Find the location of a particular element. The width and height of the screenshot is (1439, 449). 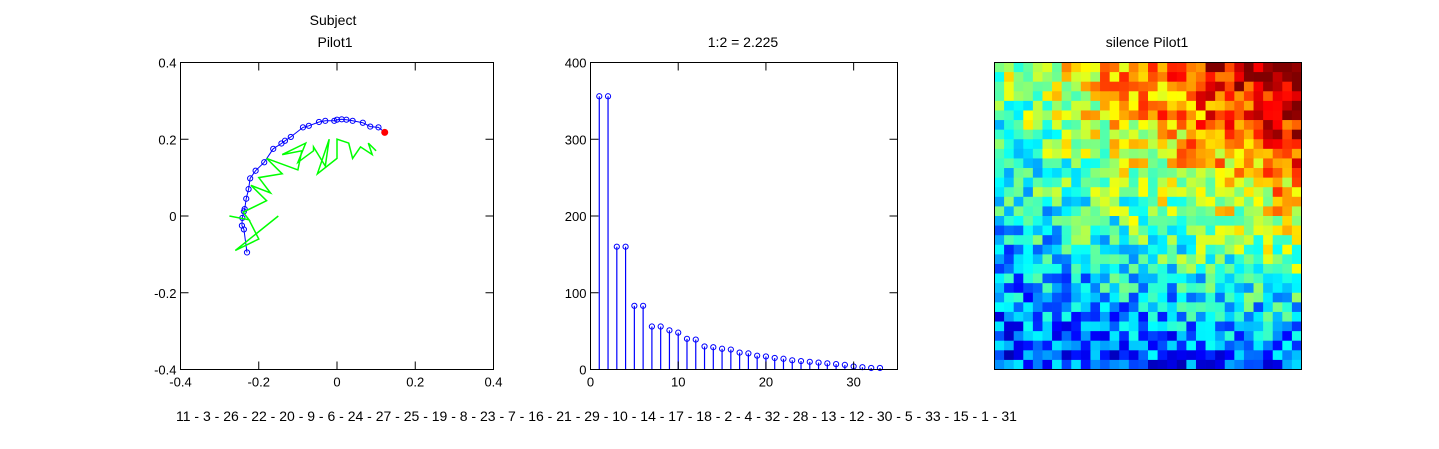

heatmap-title: silence Pilot1 is located at coordinates (1147, 42).